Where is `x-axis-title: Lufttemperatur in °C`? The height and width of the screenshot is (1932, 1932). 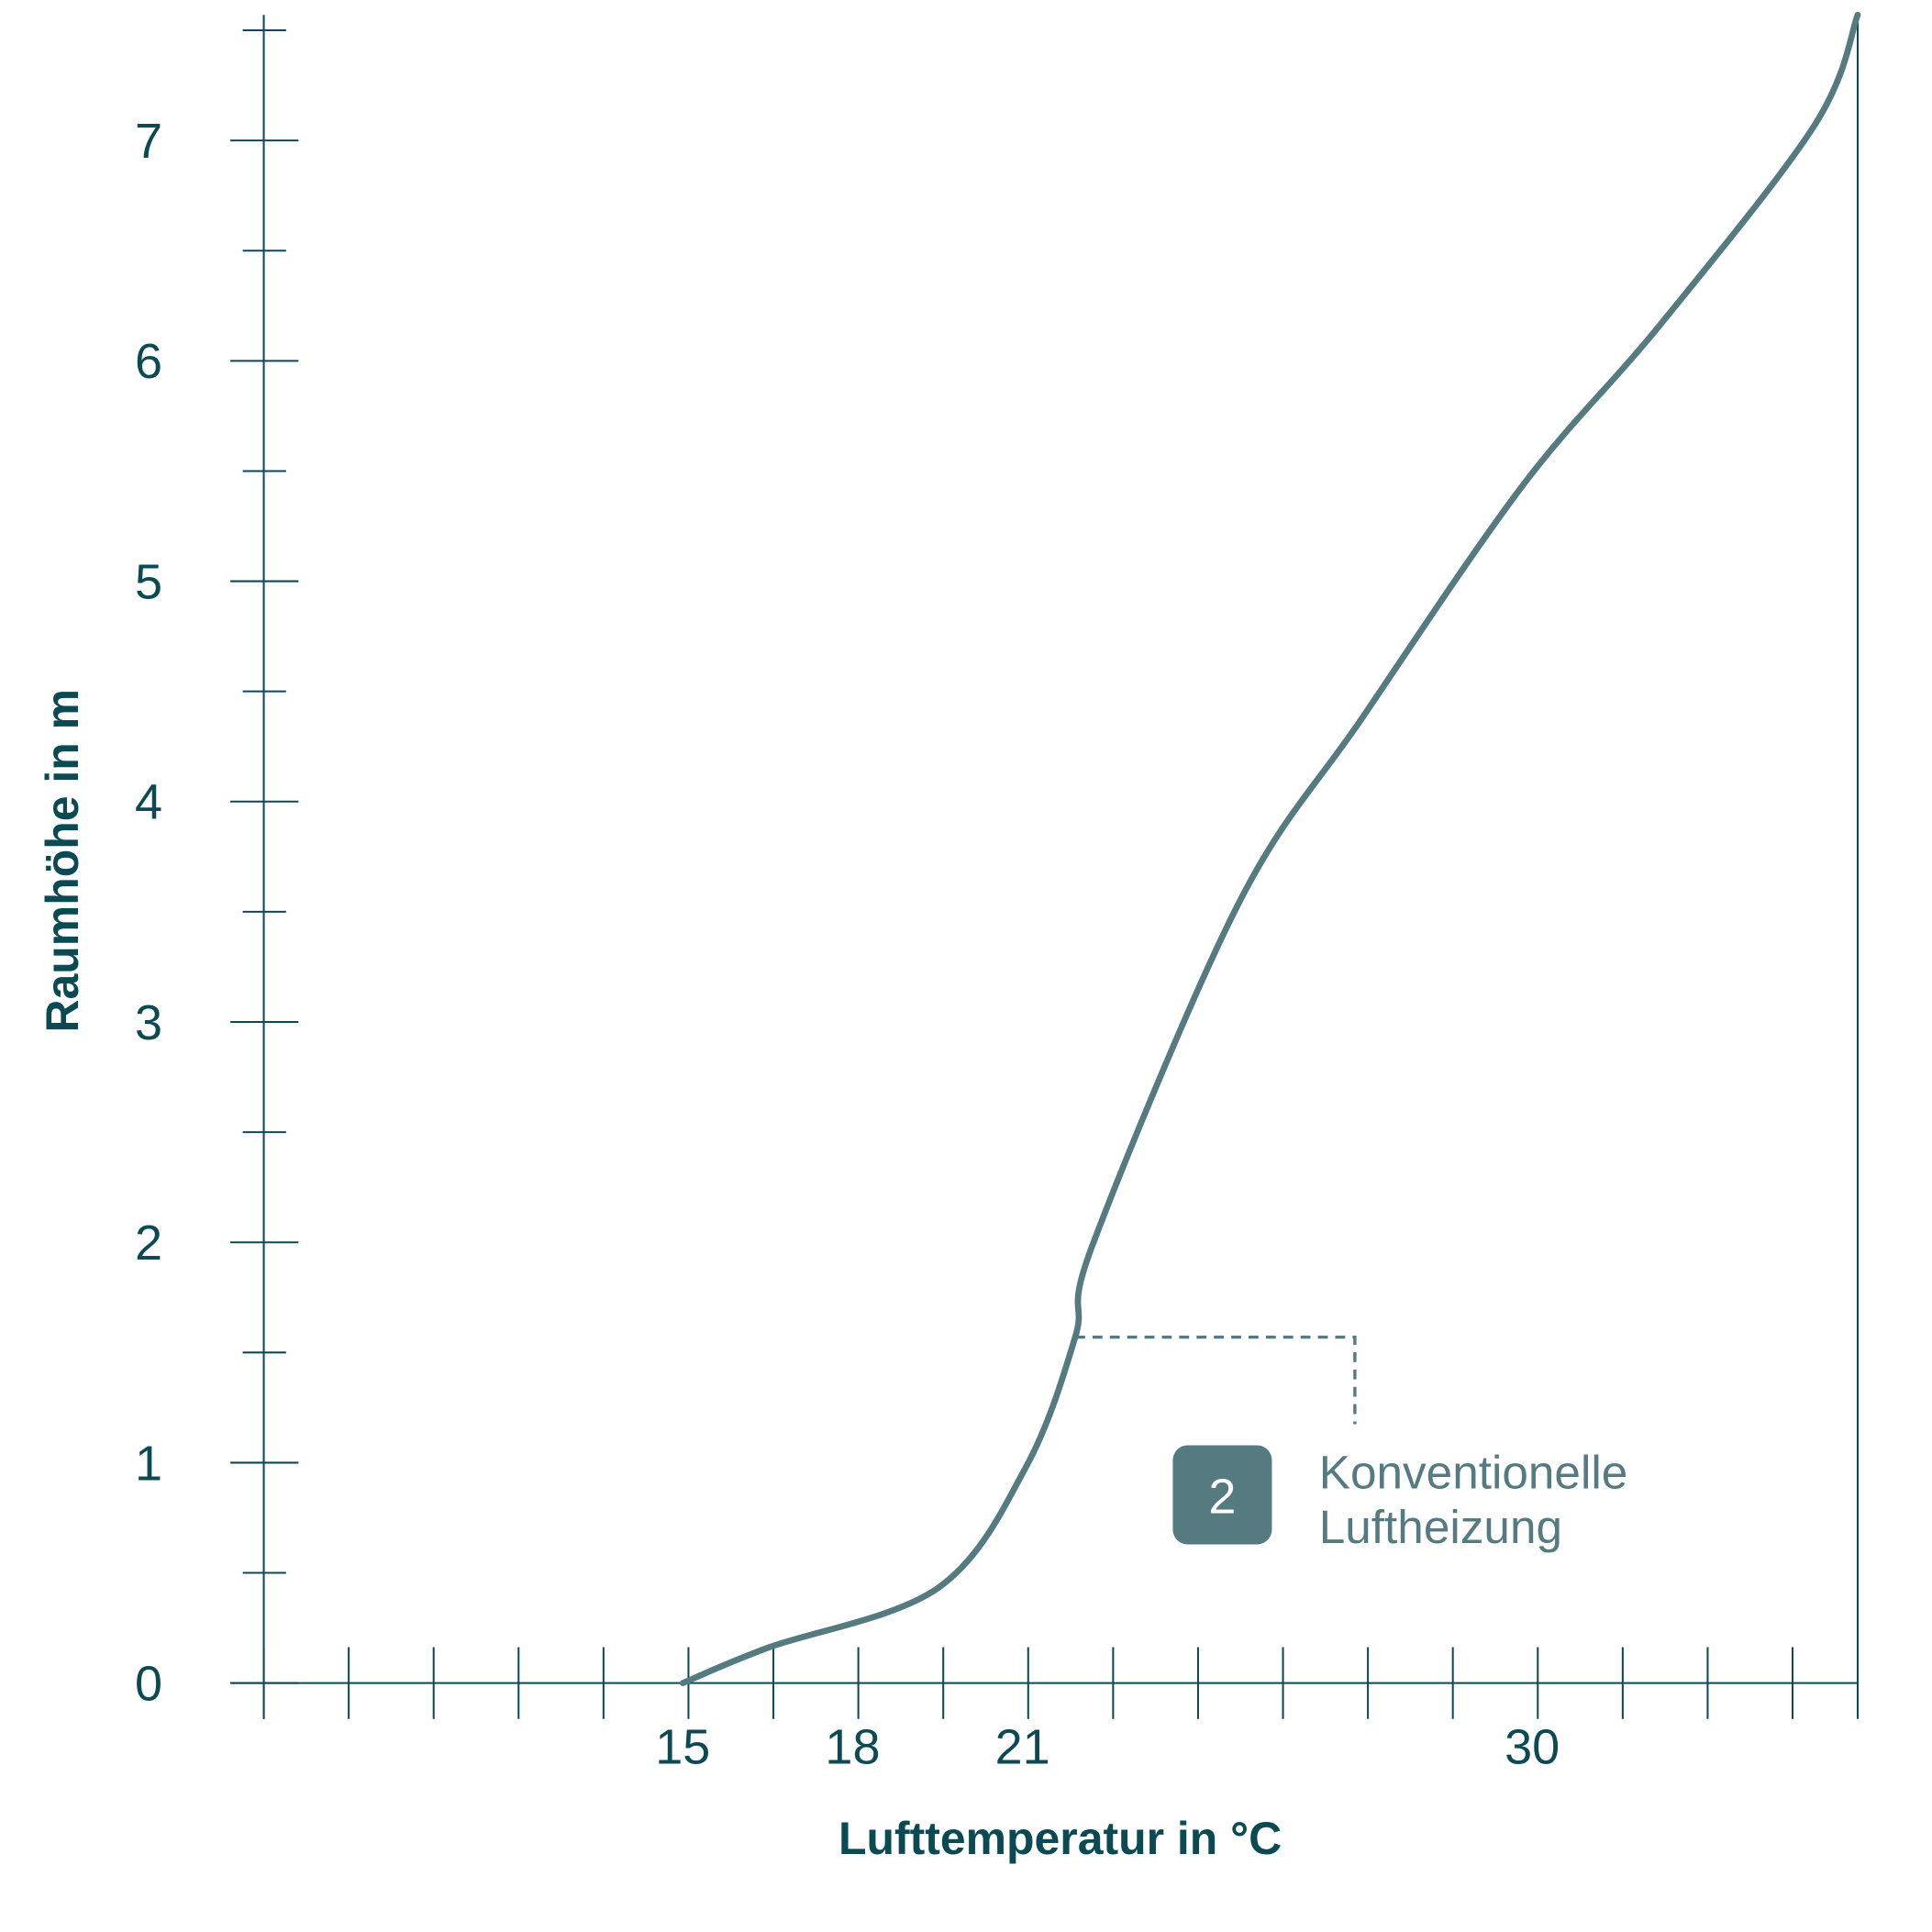
x-axis-title: Lufttemperatur in °C is located at coordinates (1060, 1838).